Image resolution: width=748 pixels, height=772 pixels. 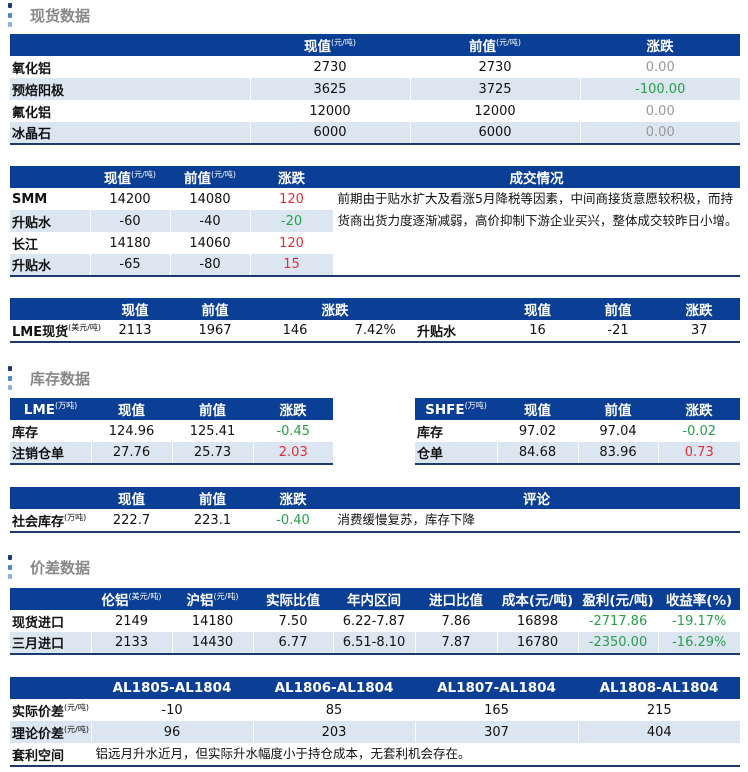 What do you see at coordinates (537, 431) in the screenshot?
I see `cell-text: 97.02` at bounding box center [537, 431].